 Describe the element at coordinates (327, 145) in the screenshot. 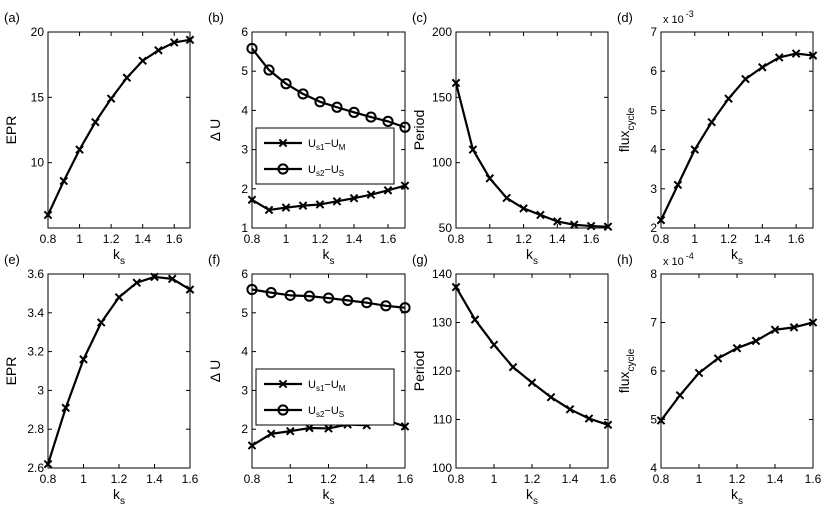

I see `legend-label: Us1−UM` at that location.